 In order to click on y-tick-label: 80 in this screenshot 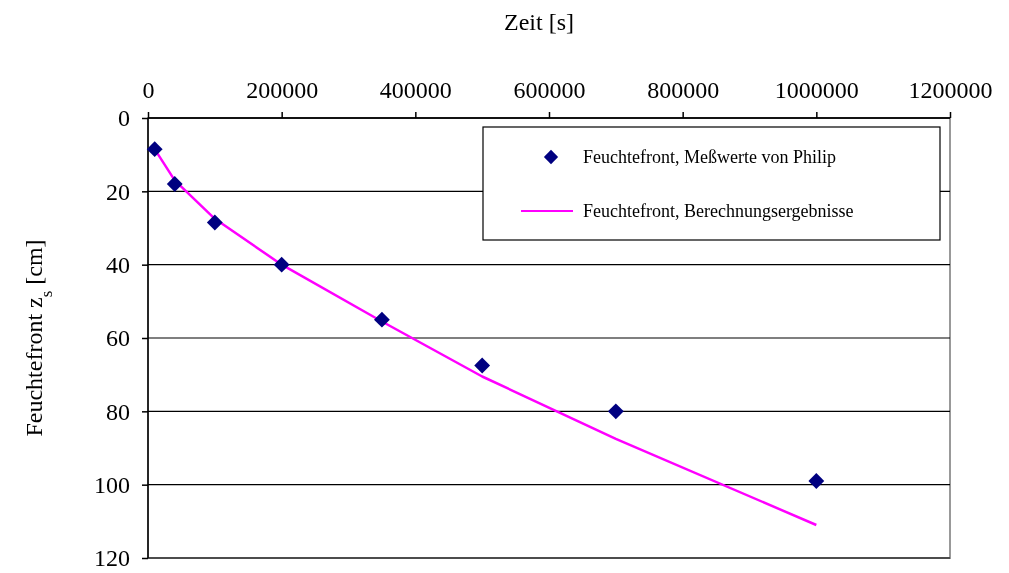, I will do `click(118, 411)`.